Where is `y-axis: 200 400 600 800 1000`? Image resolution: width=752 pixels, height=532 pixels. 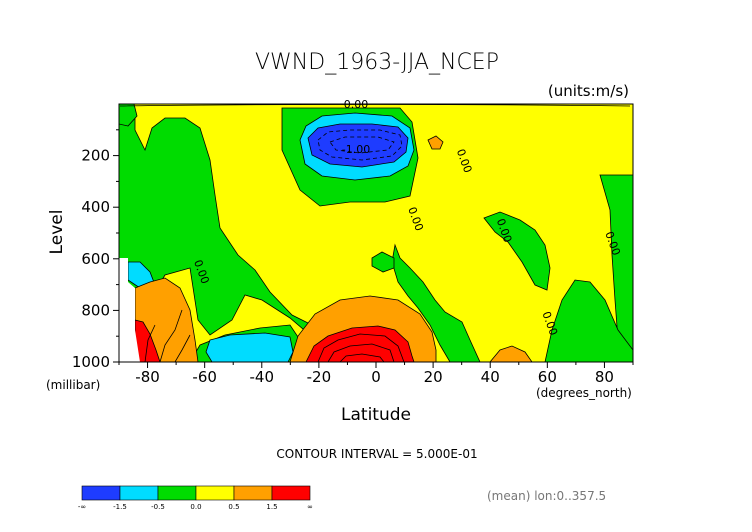
y-axis: 200 400 600 800 1000 is located at coordinates (95, 250).